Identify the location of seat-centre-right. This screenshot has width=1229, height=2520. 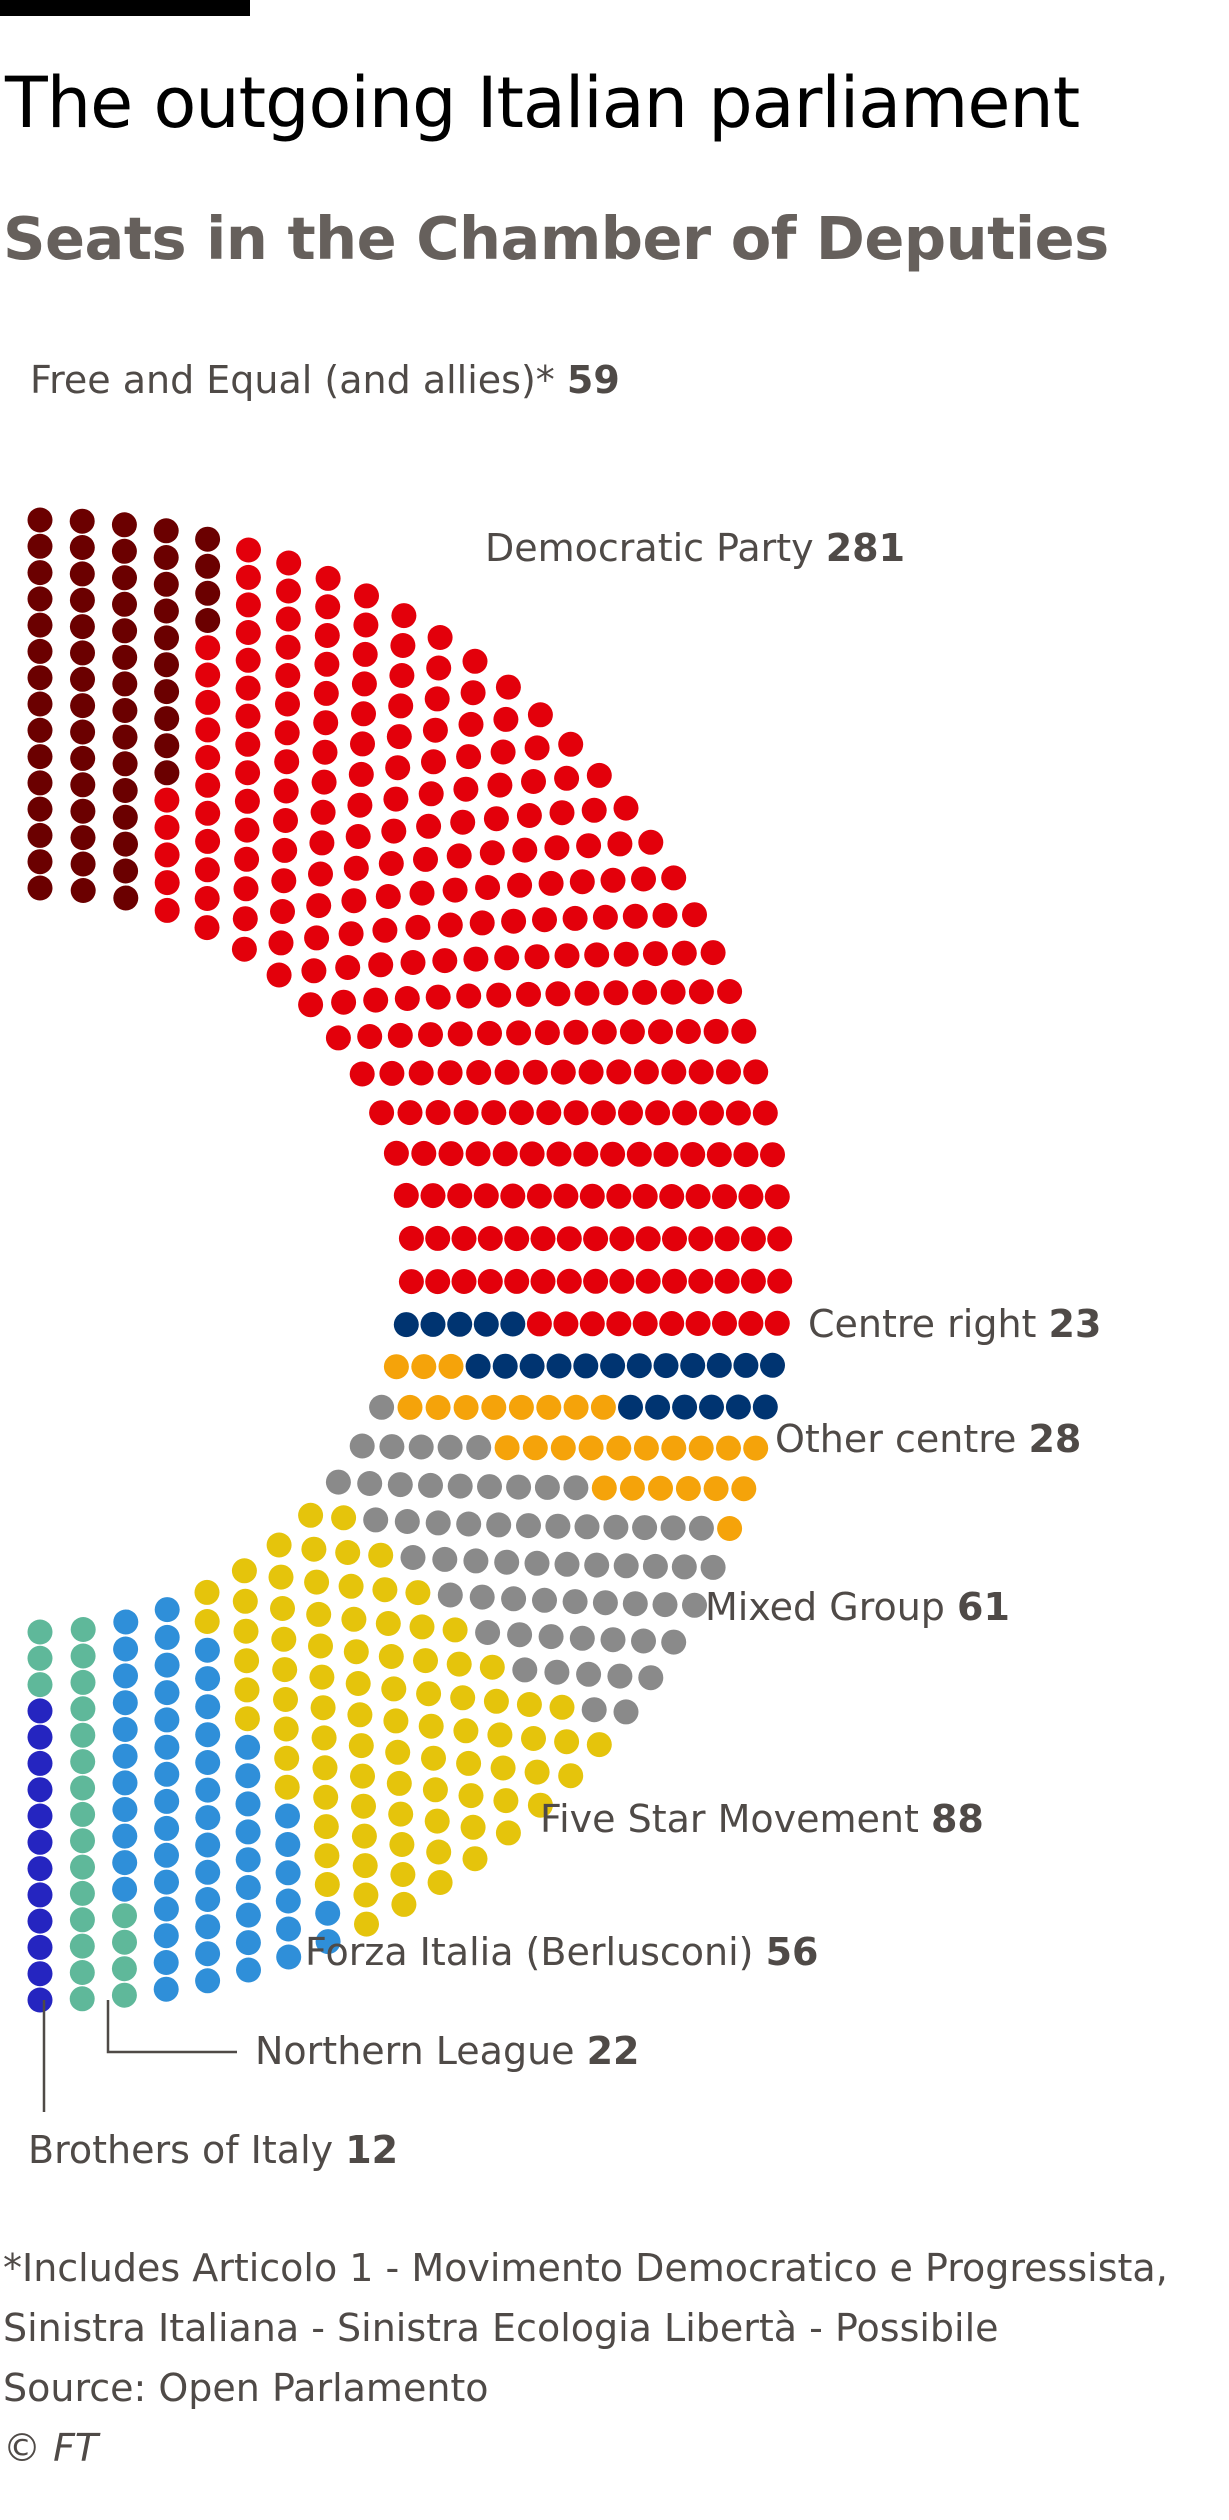
(719, 1365).